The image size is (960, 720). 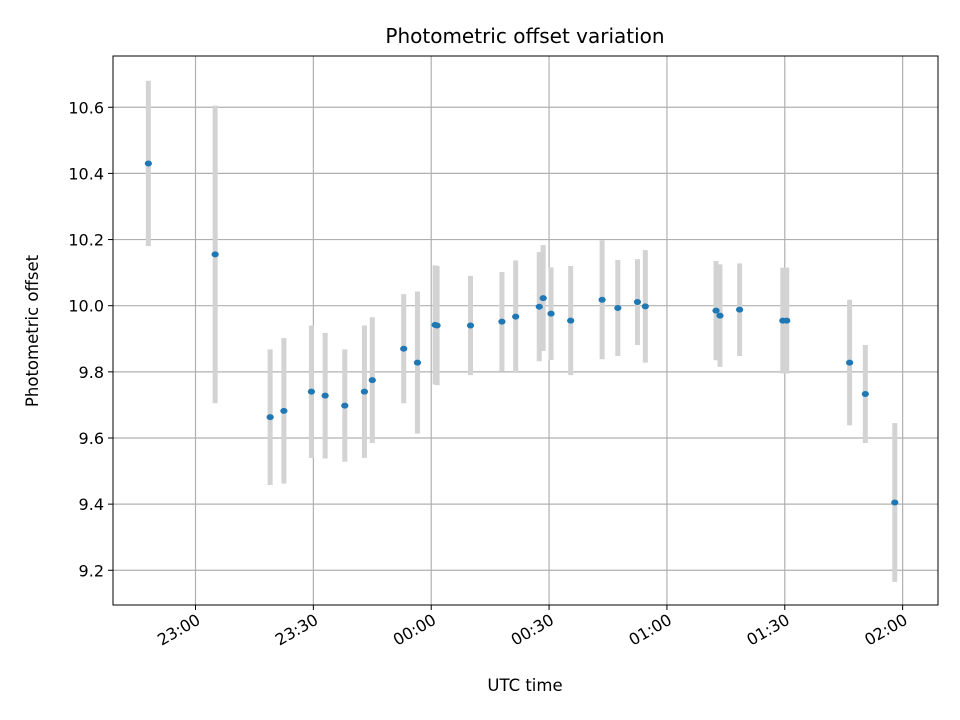 I want to click on y-tick-label: 10.4, so click(x=86, y=173).